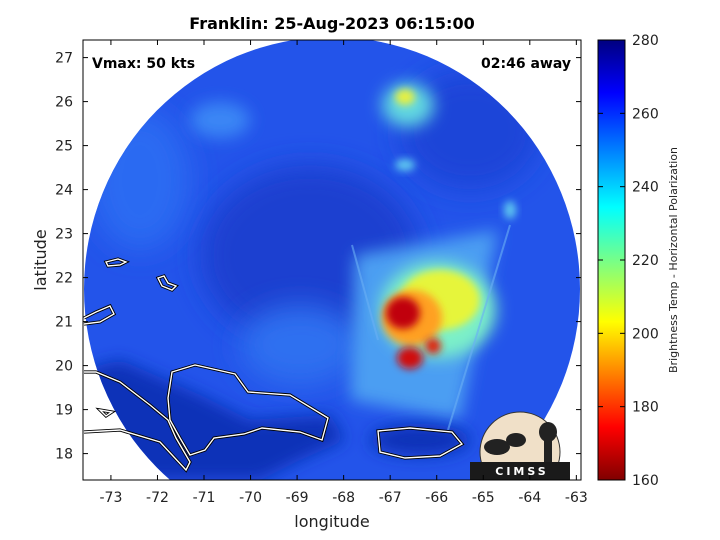  Describe the element at coordinates (645, 41) in the screenshot. I see `colorbar-tick-label: 280` at that location.